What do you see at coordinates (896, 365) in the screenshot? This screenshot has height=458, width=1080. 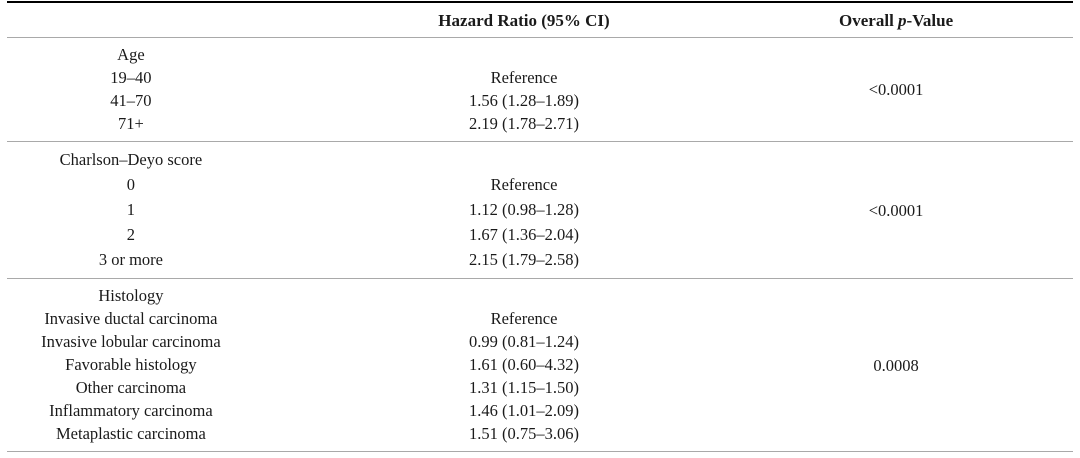 I see `p-value: 0.0008` at bounding box center [896, 365].